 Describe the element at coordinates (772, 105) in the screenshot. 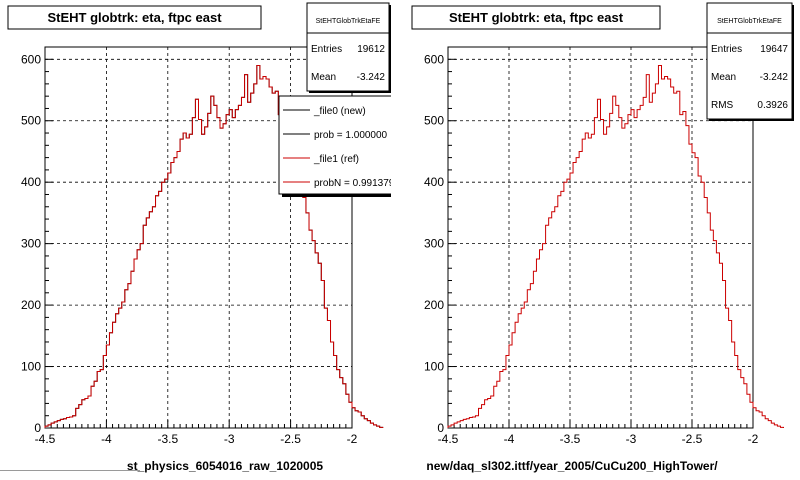

I see `stats-value: 0.3926` at that location.